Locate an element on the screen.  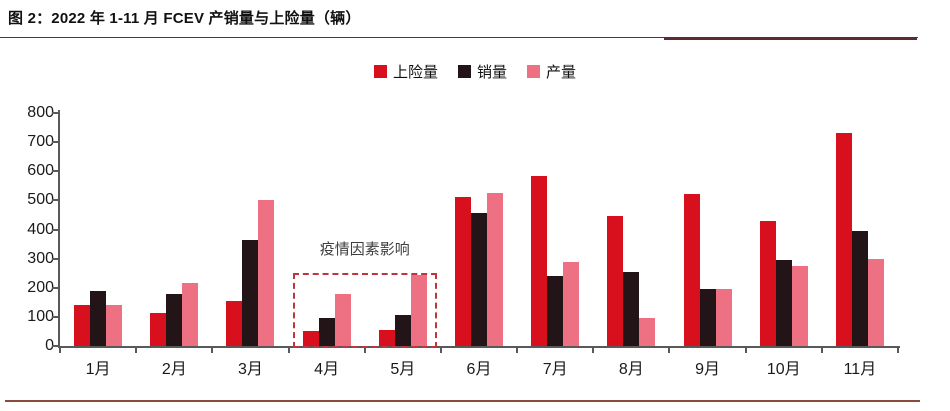
bar-产量-8月 is located at coordinates (647, 332).